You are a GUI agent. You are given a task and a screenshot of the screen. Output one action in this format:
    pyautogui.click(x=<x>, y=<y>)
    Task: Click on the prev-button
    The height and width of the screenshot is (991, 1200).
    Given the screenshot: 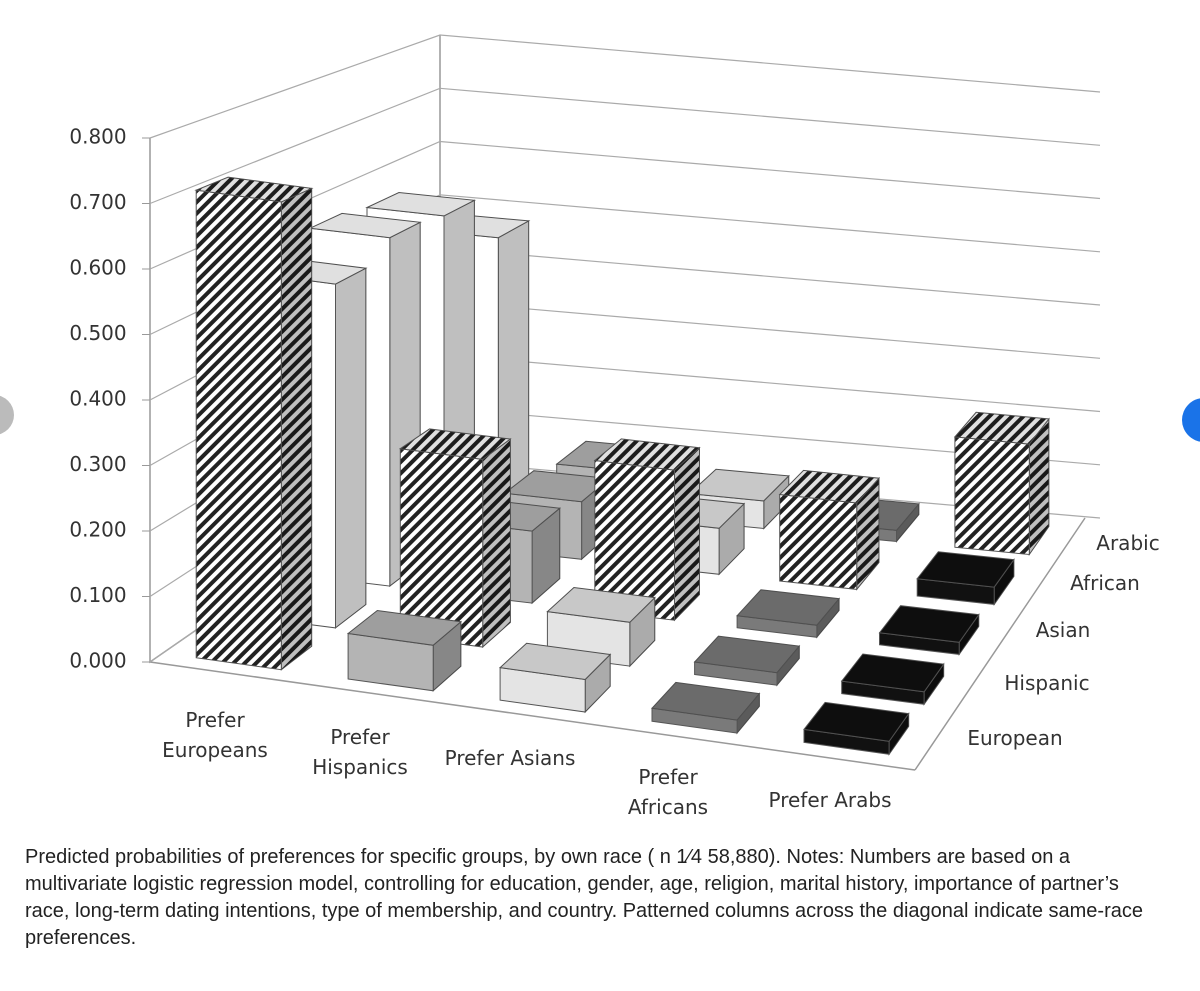 What is the action you would take?
    pyautogui.click(x=7, y=415)
    